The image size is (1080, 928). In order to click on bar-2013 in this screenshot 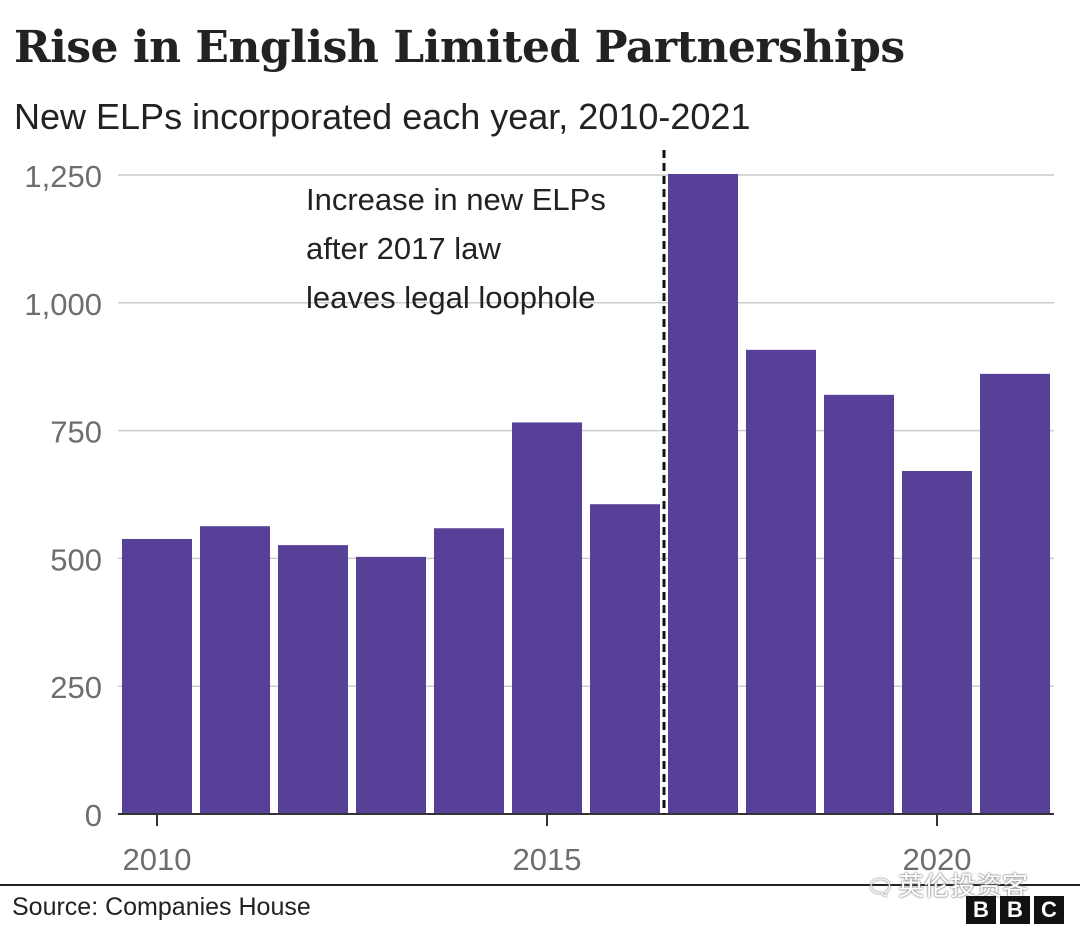, I will do `click(391, 685)`.